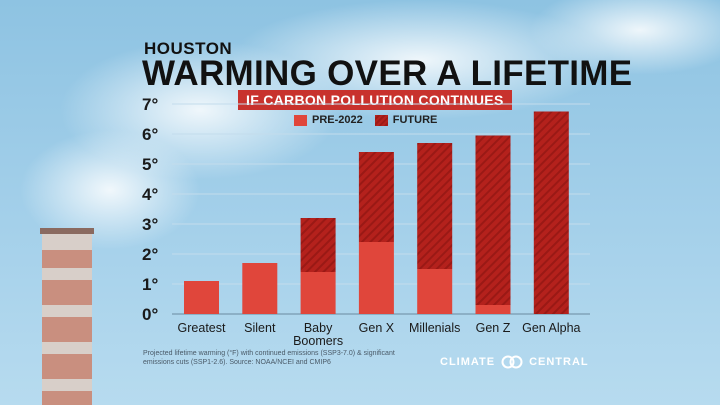  Describe the element at coordinates (188, 48) in the screenshot. I see `location-label: HOUSTON` at that location.